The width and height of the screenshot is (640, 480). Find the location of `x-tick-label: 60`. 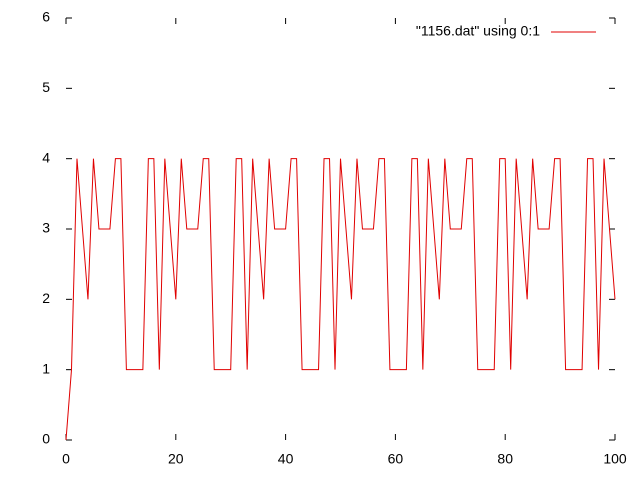

x-tick-label: 60 is located at coordinates (396, 459).